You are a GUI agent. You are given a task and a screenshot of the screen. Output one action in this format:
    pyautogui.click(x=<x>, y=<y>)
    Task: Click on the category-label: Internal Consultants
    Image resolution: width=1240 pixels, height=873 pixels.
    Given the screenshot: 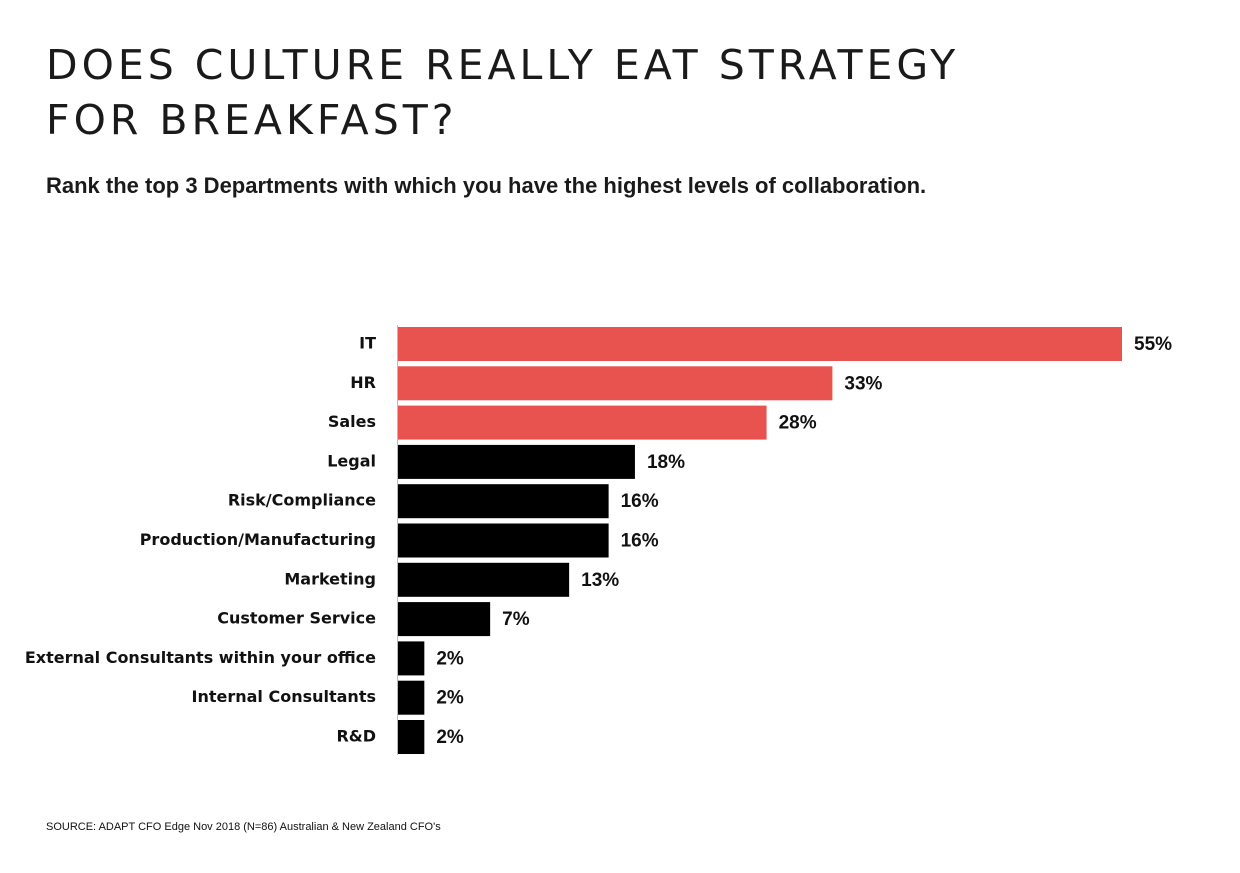 What is the action you would take?
    pyautogui.click(x=283, y=696)
    